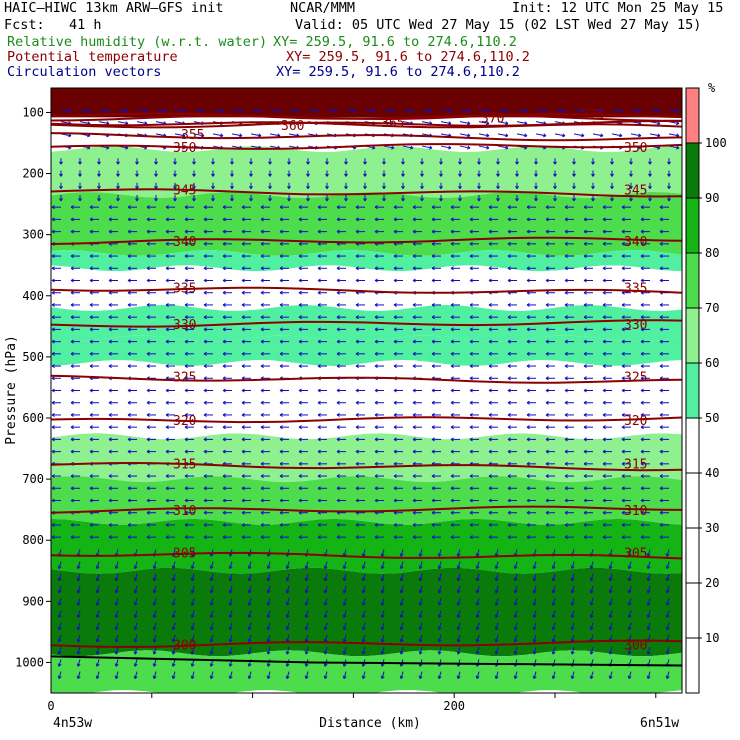 This screenshot has width=740, height=740. Describe the element at coordinates (184, 242) in the screenshot. I see `theta-contour-label: 340` at that location.